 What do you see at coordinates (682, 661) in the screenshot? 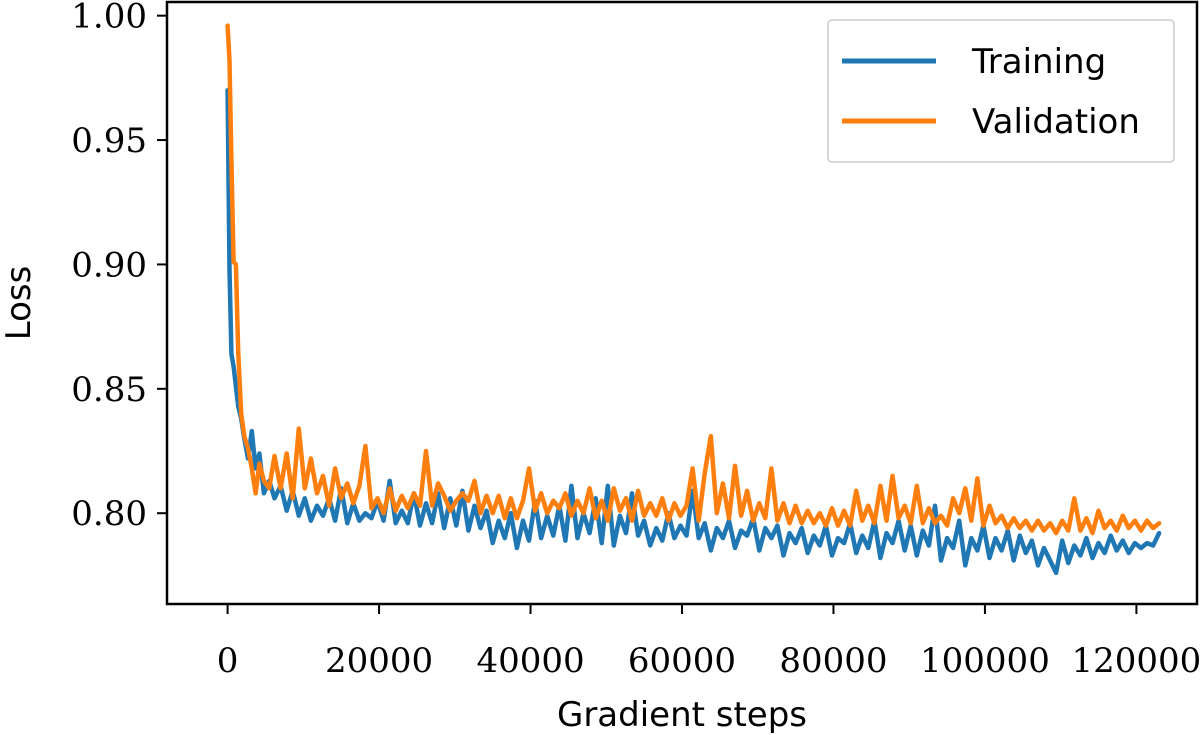
I see `x-tick-label: 60000` at bounding box center [682, 661].